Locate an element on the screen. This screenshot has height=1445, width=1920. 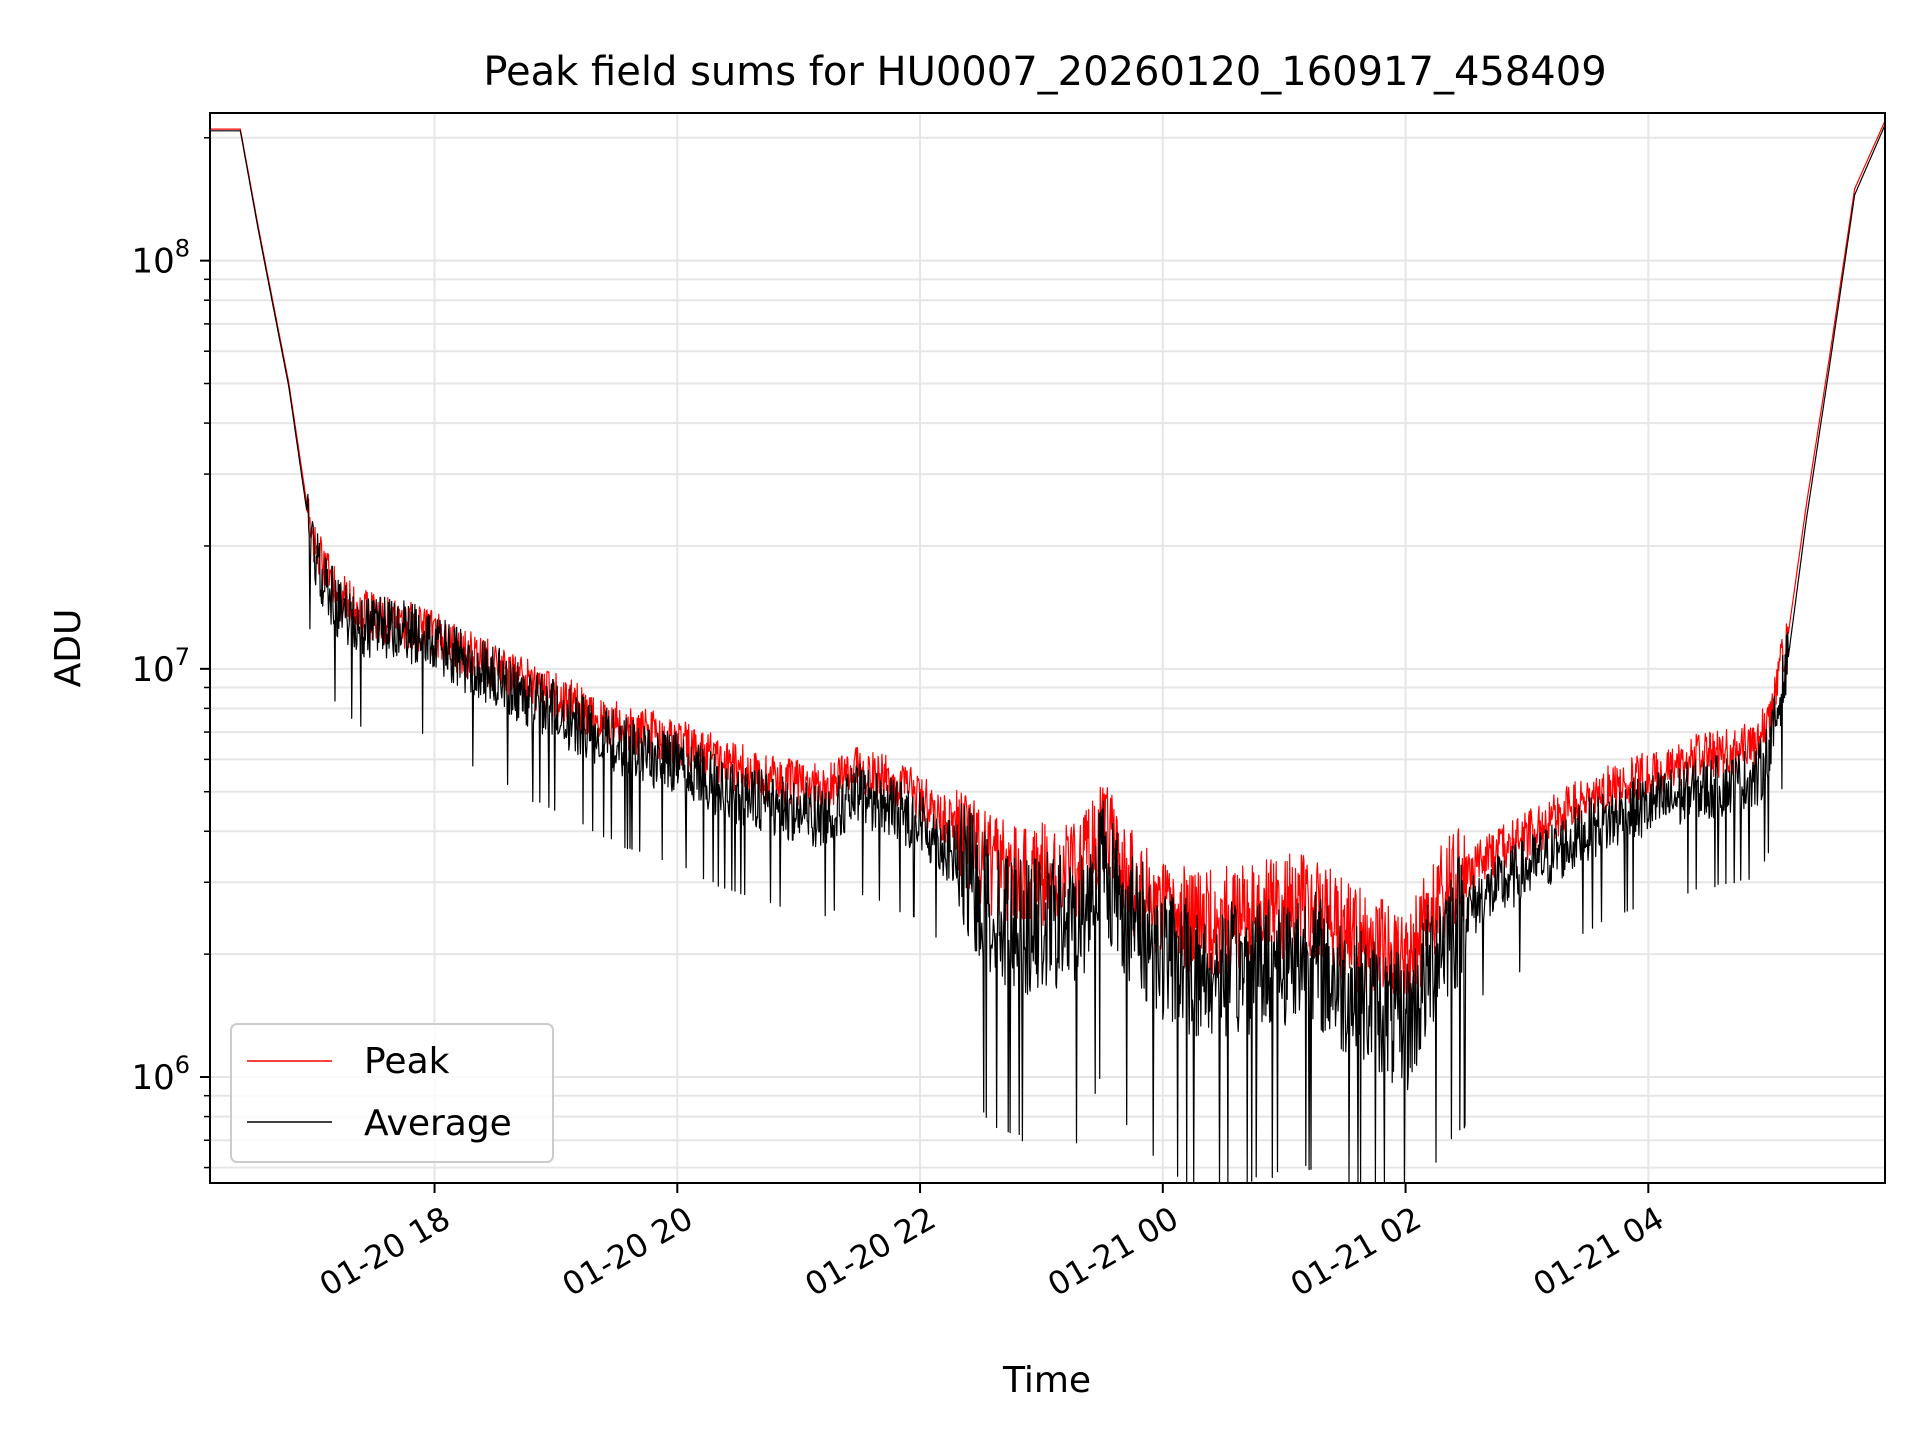
x-axis-label: Time is located at coordinates (1046, 1380).